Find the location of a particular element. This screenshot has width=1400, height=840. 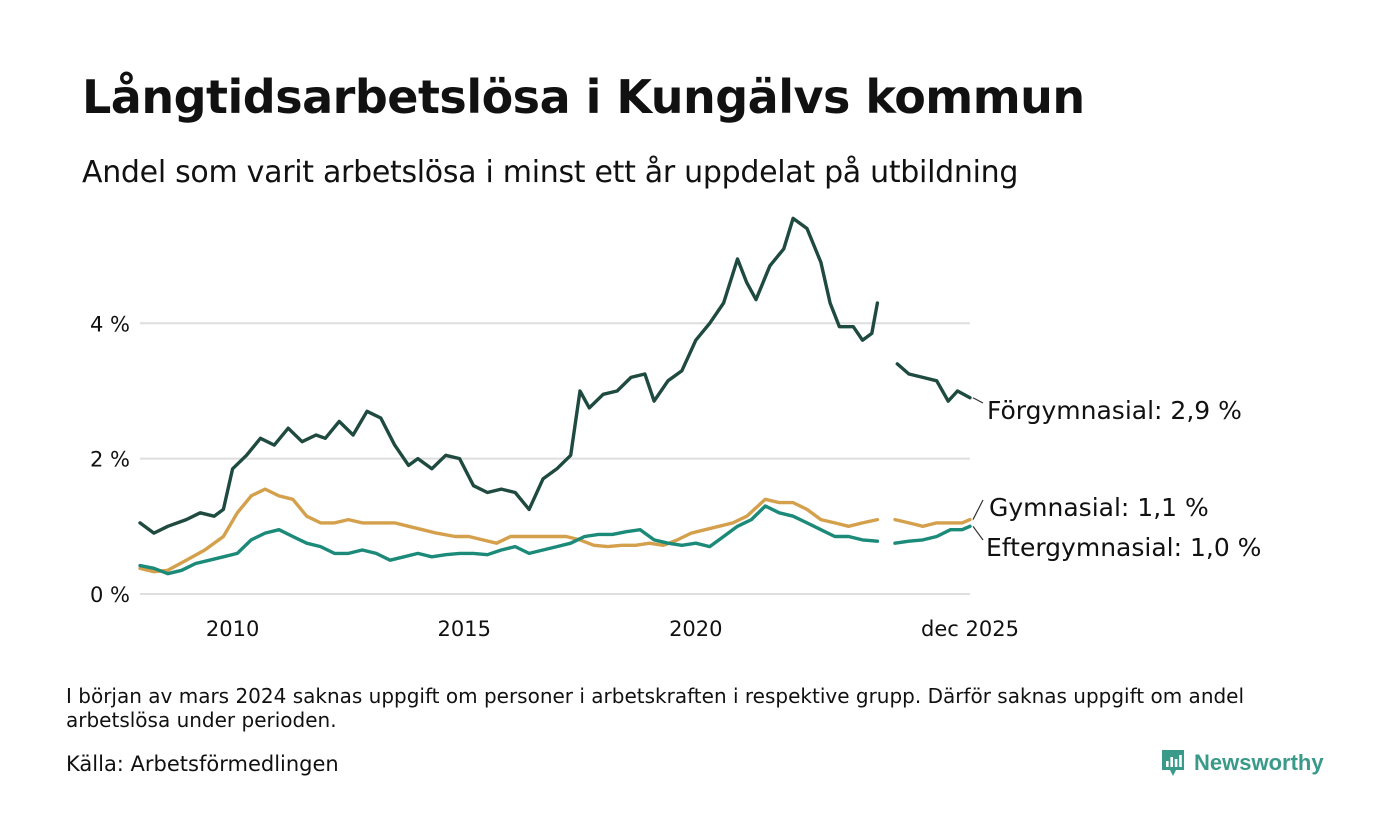

y-tick-label: 0 % is located at coordinates (110, 595).